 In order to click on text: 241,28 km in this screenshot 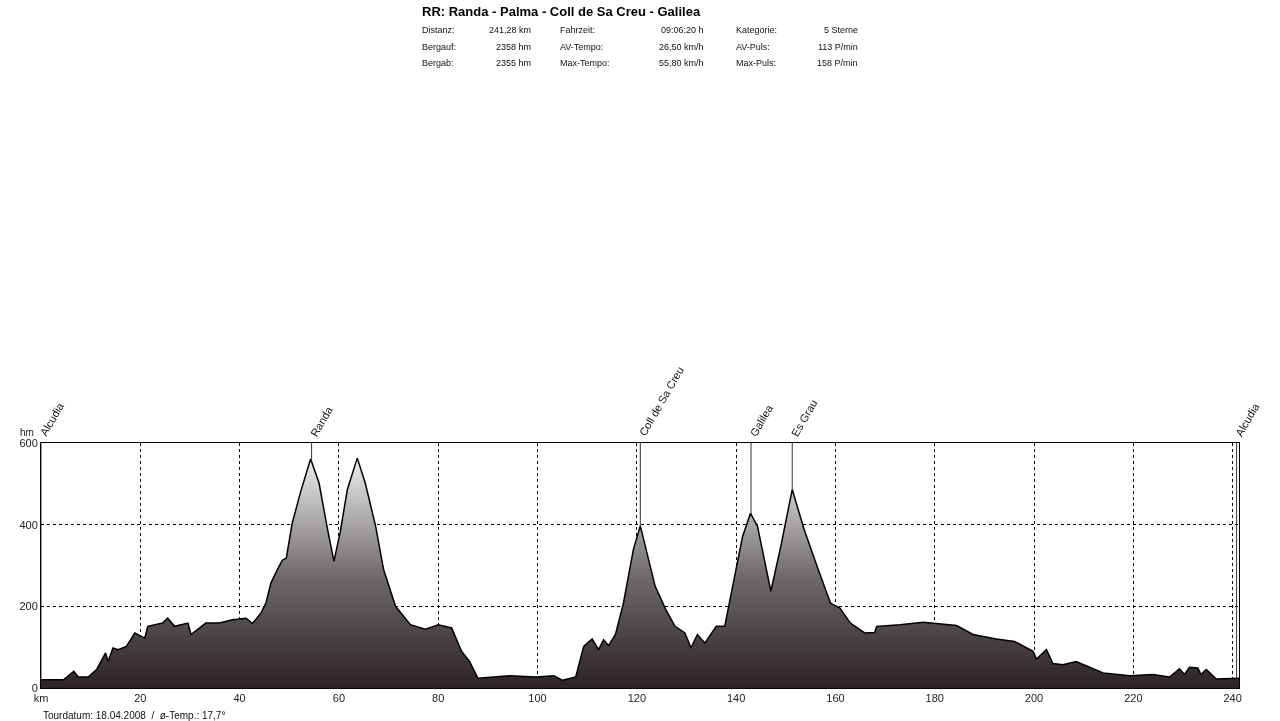, I will do `click(510, 30)`.